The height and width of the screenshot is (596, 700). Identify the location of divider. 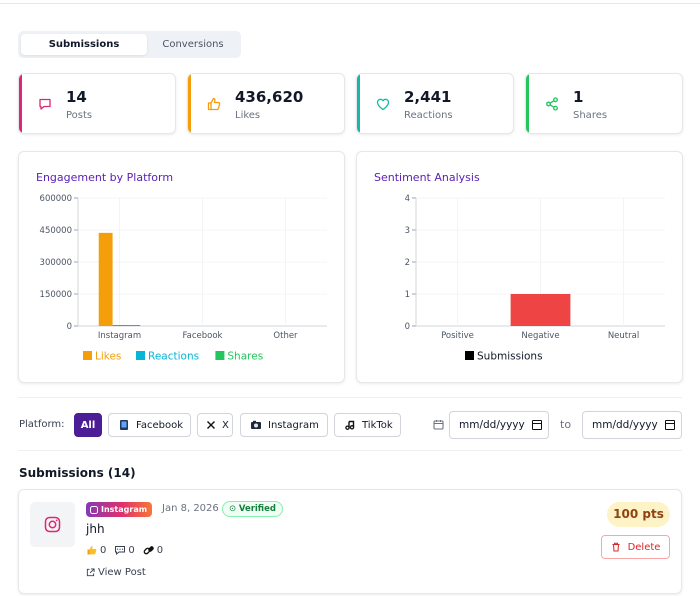
(350, 450).